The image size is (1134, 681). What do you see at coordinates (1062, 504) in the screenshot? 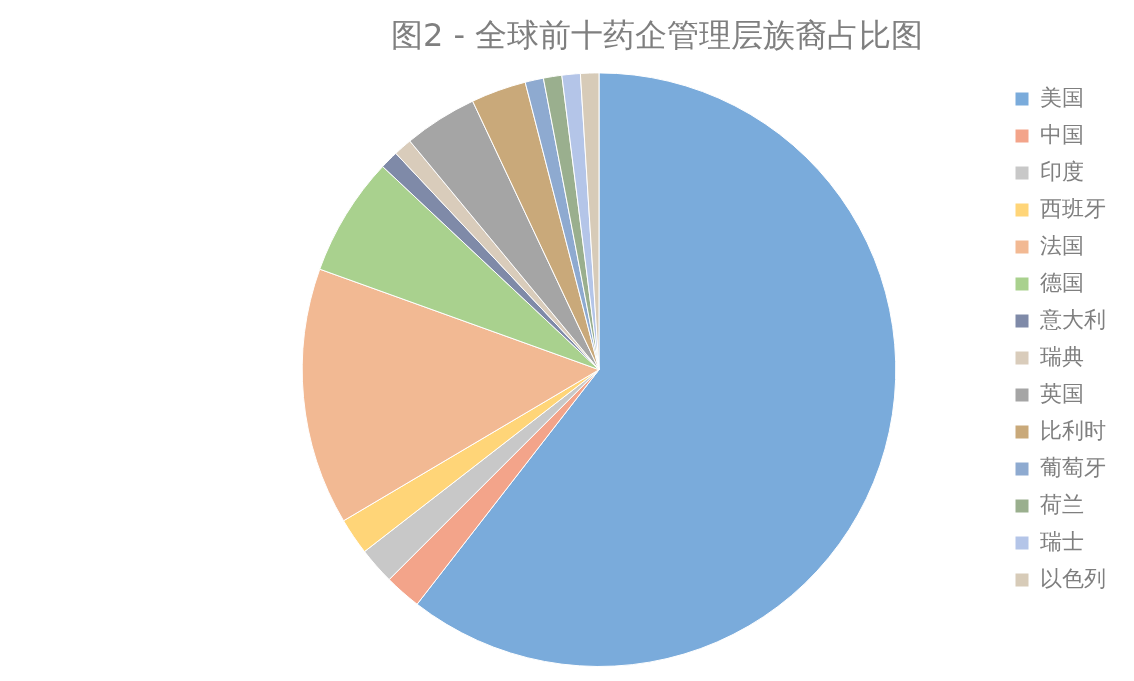
I see `legend-label: 荷兰` at bounding box center [1062, 504].